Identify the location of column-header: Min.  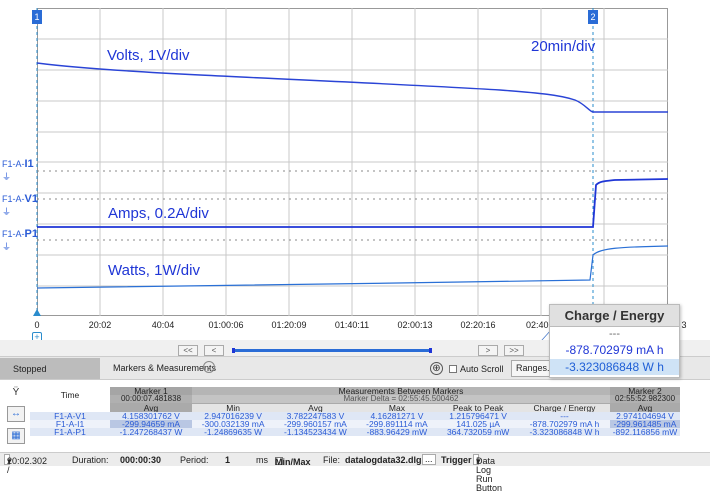
(233, 407).